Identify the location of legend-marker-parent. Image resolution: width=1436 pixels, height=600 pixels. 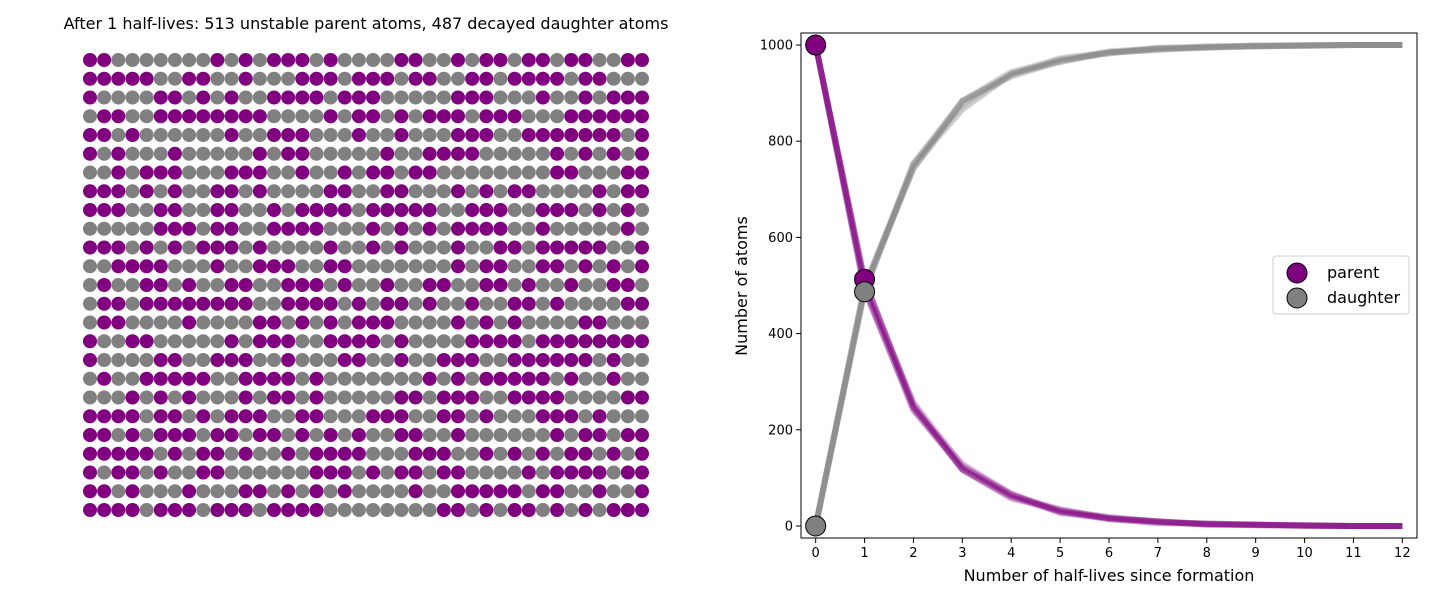
(1297, 273).